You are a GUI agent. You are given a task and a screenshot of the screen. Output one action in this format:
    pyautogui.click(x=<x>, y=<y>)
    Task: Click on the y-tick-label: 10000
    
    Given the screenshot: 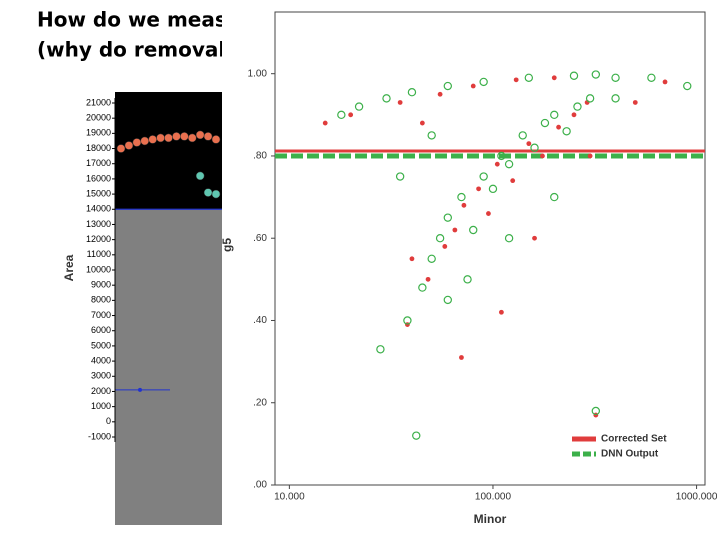 What is the action you would take?
    pyautogui.click(x=98, y=269)
    